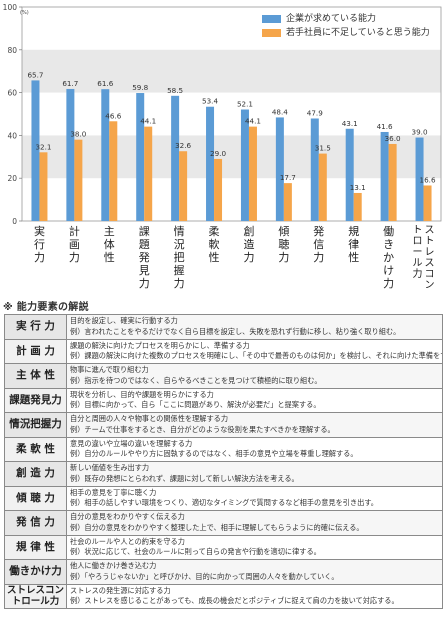  I want to click on y-tick-label: 100, so click(10, 7).